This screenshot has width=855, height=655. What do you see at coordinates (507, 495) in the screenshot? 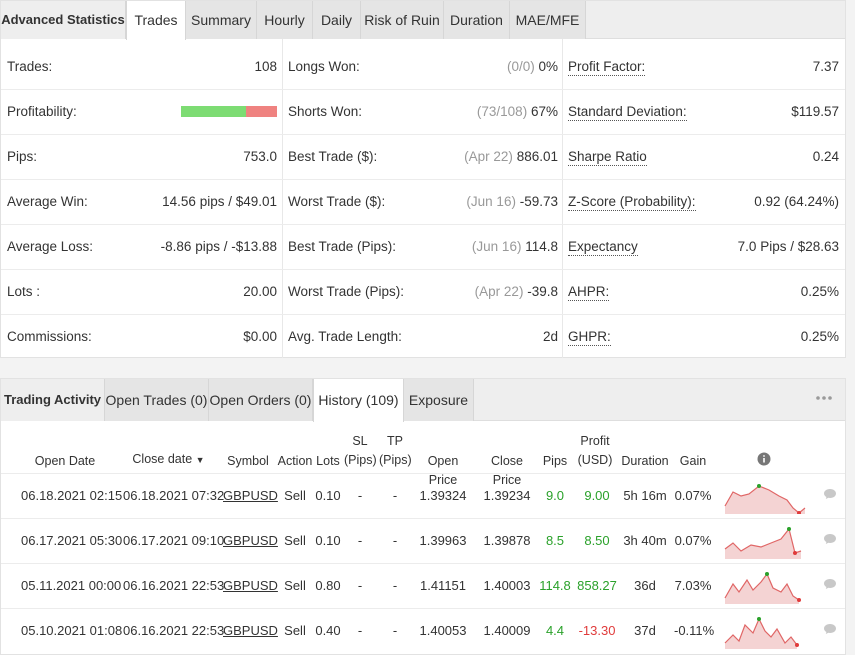
I see `close-price-cell: 1.39234` at bounding box center [507, 495].